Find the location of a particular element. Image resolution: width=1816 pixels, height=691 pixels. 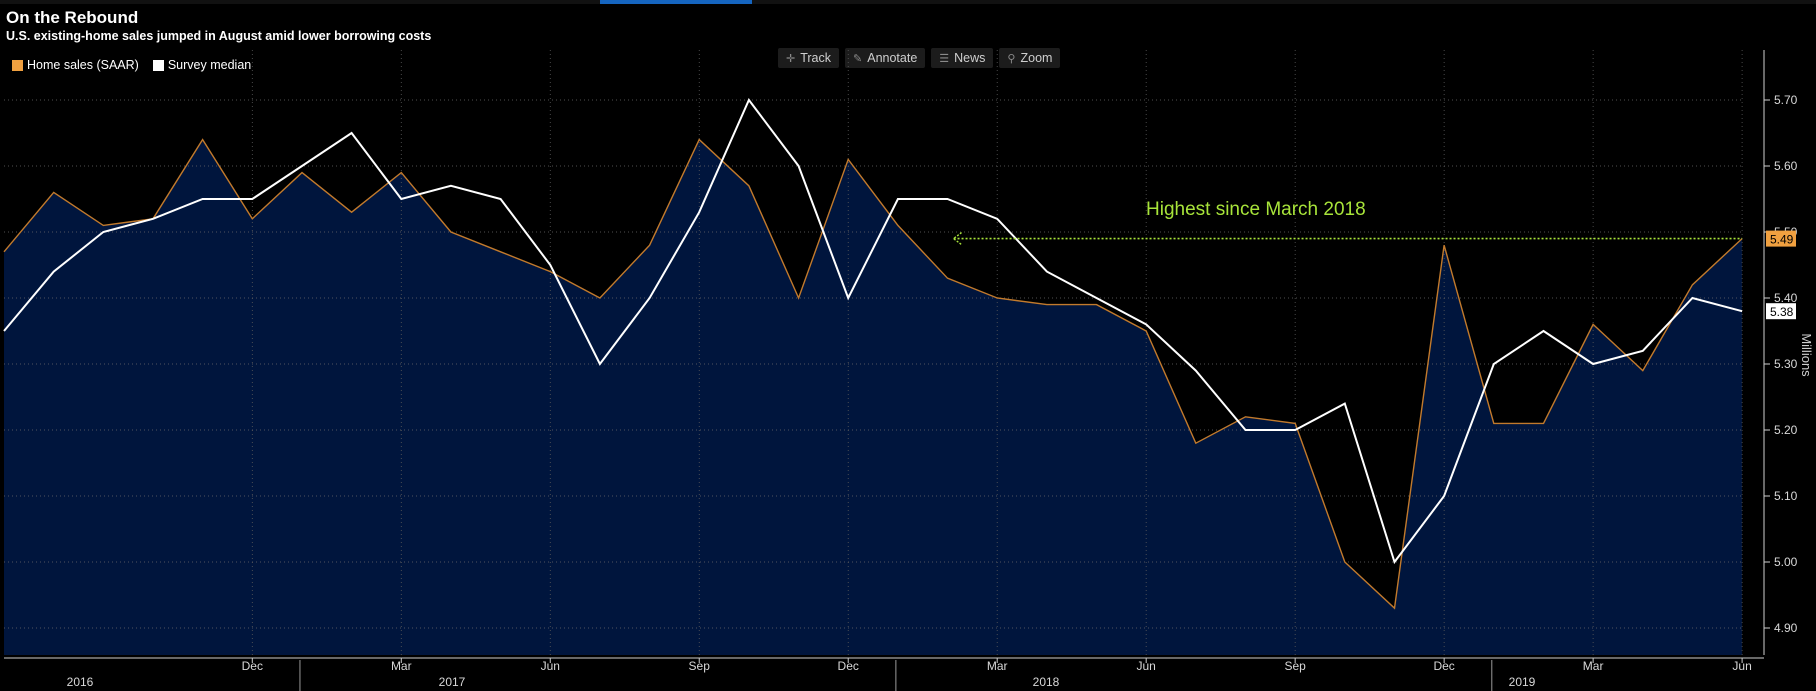

legend-item-home-sales: Home sales (SAAR) is located at coordinates (75, 65).